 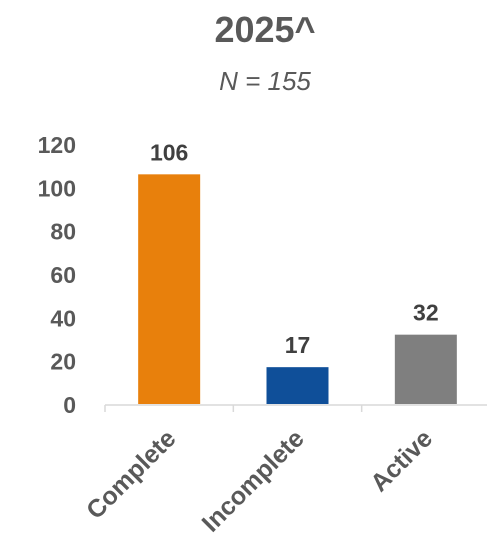 I want to click on y-tick-label: 100, so click(x=57, y=188).